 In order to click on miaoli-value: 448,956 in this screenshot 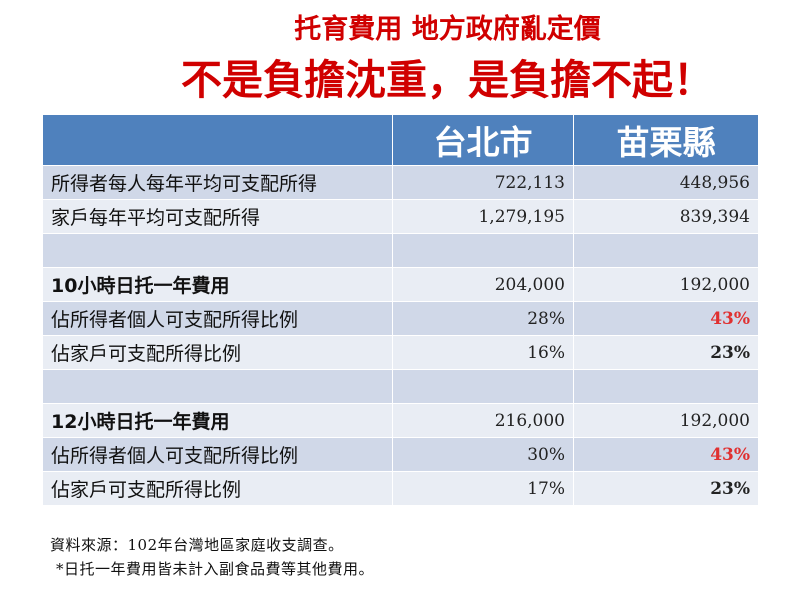, I will do `click(666, 182)`.